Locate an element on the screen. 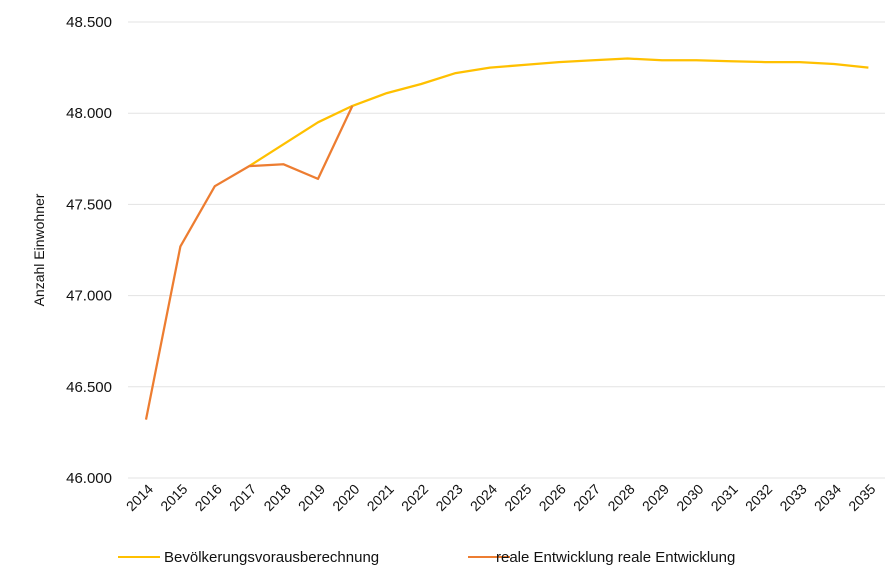  y-tick-label: 48.500 is located at coordinates (89, 22).